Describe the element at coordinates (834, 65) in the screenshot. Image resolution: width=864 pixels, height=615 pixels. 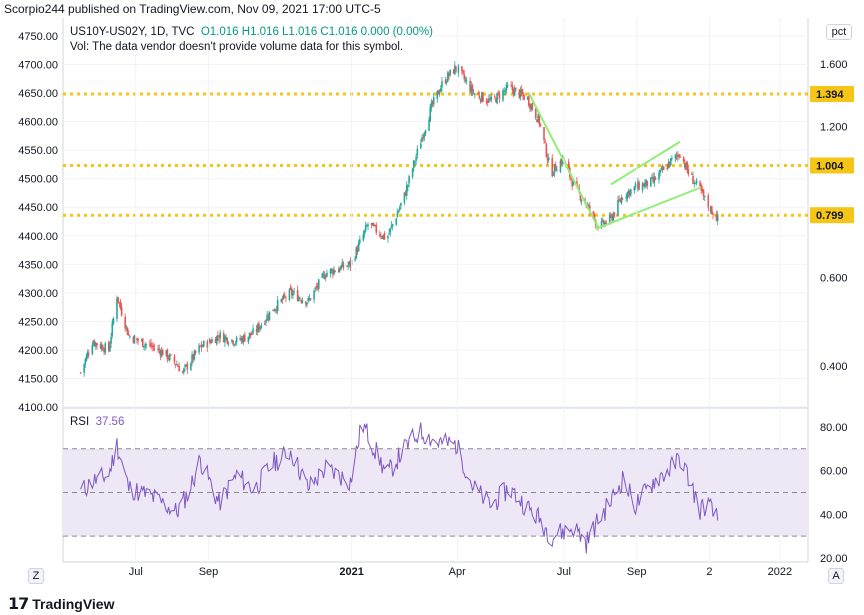
I see `right-axis-tick-label: 1.600` at that location.